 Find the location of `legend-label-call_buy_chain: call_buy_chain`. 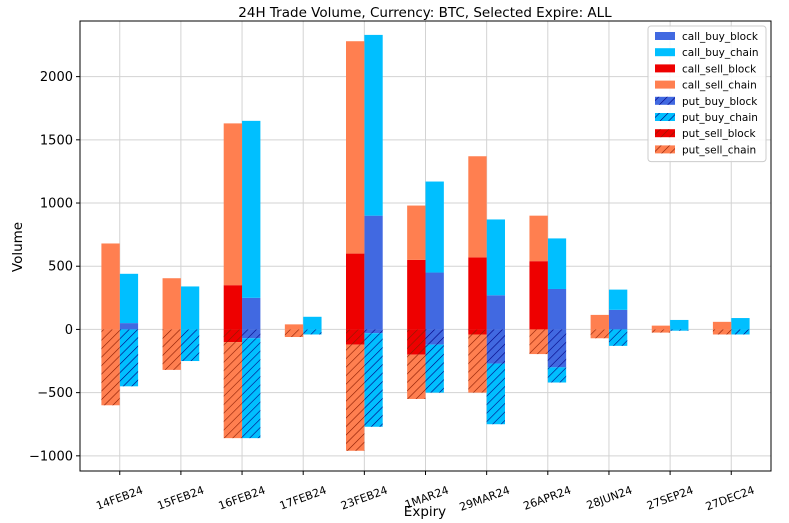

legend-label-call_buy_chain: call_buy_chain is located at coordinates (720, 53).